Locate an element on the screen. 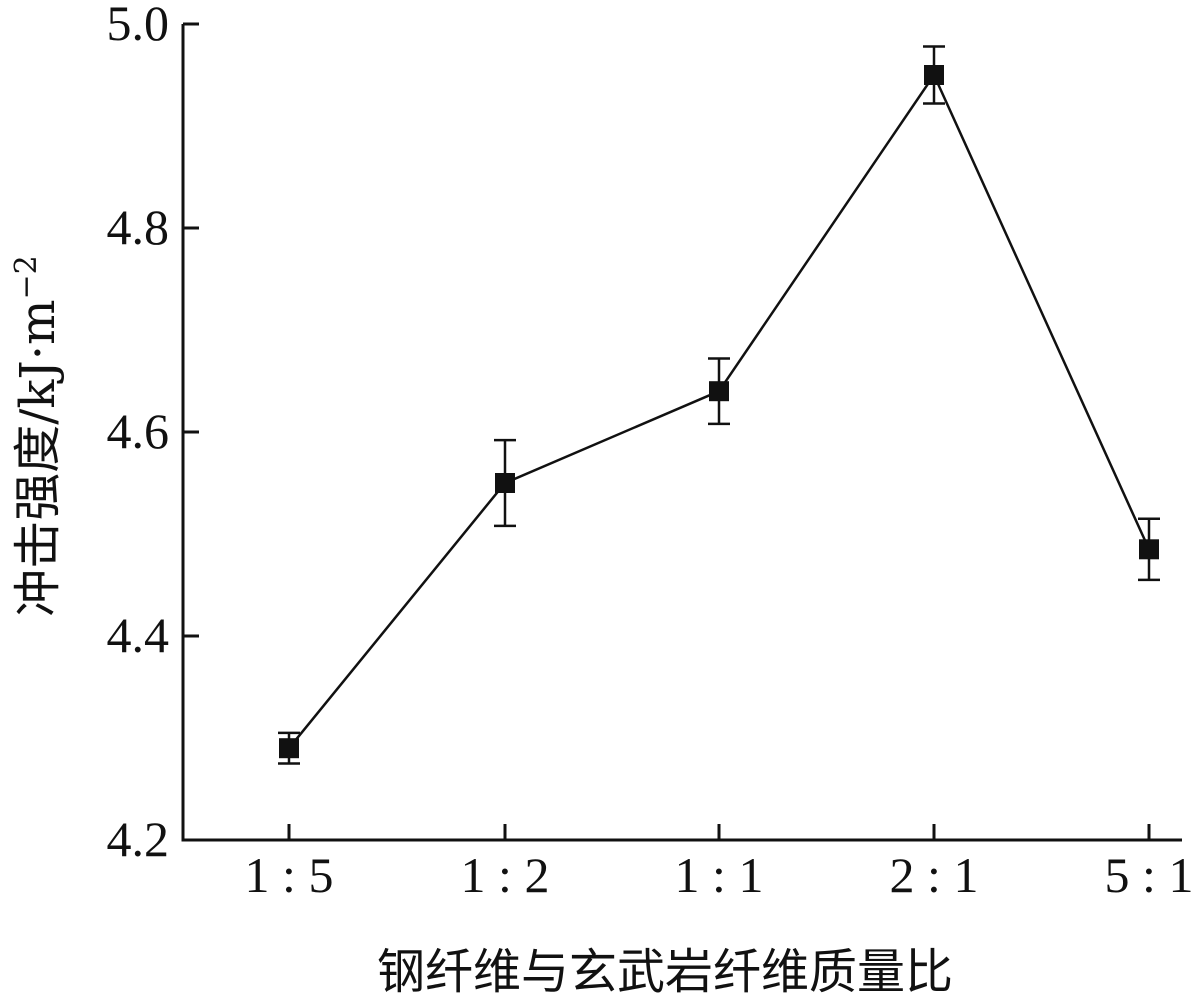 The height and width of the screenshot is (1000, 1192). y-tick-label: 4.2 is located at coordinates (138, 839).